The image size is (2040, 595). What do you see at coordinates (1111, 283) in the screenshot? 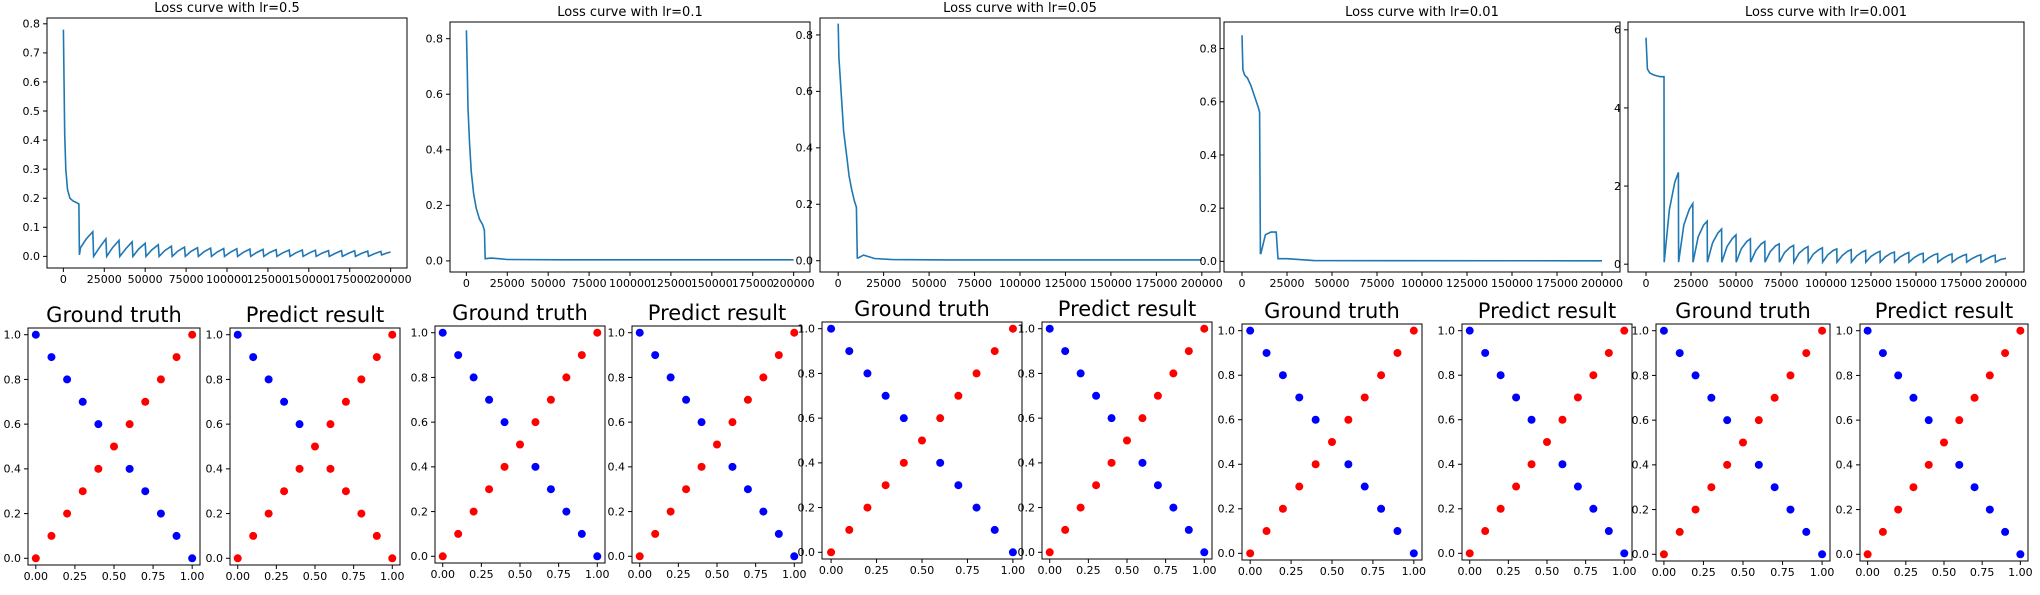
I see `loss-xtick-label-2-6: 150000` at bounding box center [1111, 283].